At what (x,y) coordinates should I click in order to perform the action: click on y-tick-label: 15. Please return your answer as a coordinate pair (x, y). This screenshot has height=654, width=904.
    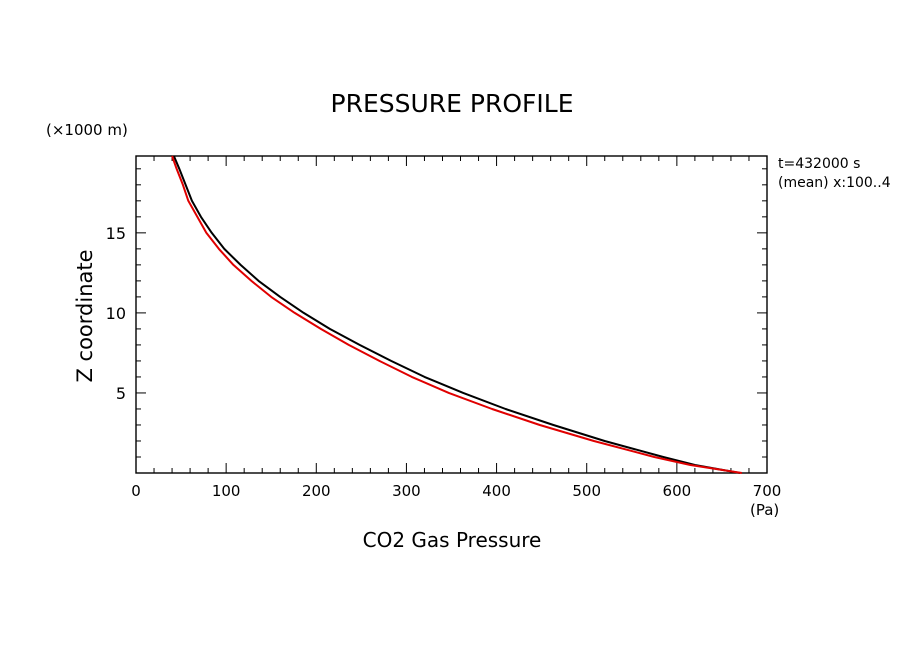
    Looking at the image, I should click on (116, 233).